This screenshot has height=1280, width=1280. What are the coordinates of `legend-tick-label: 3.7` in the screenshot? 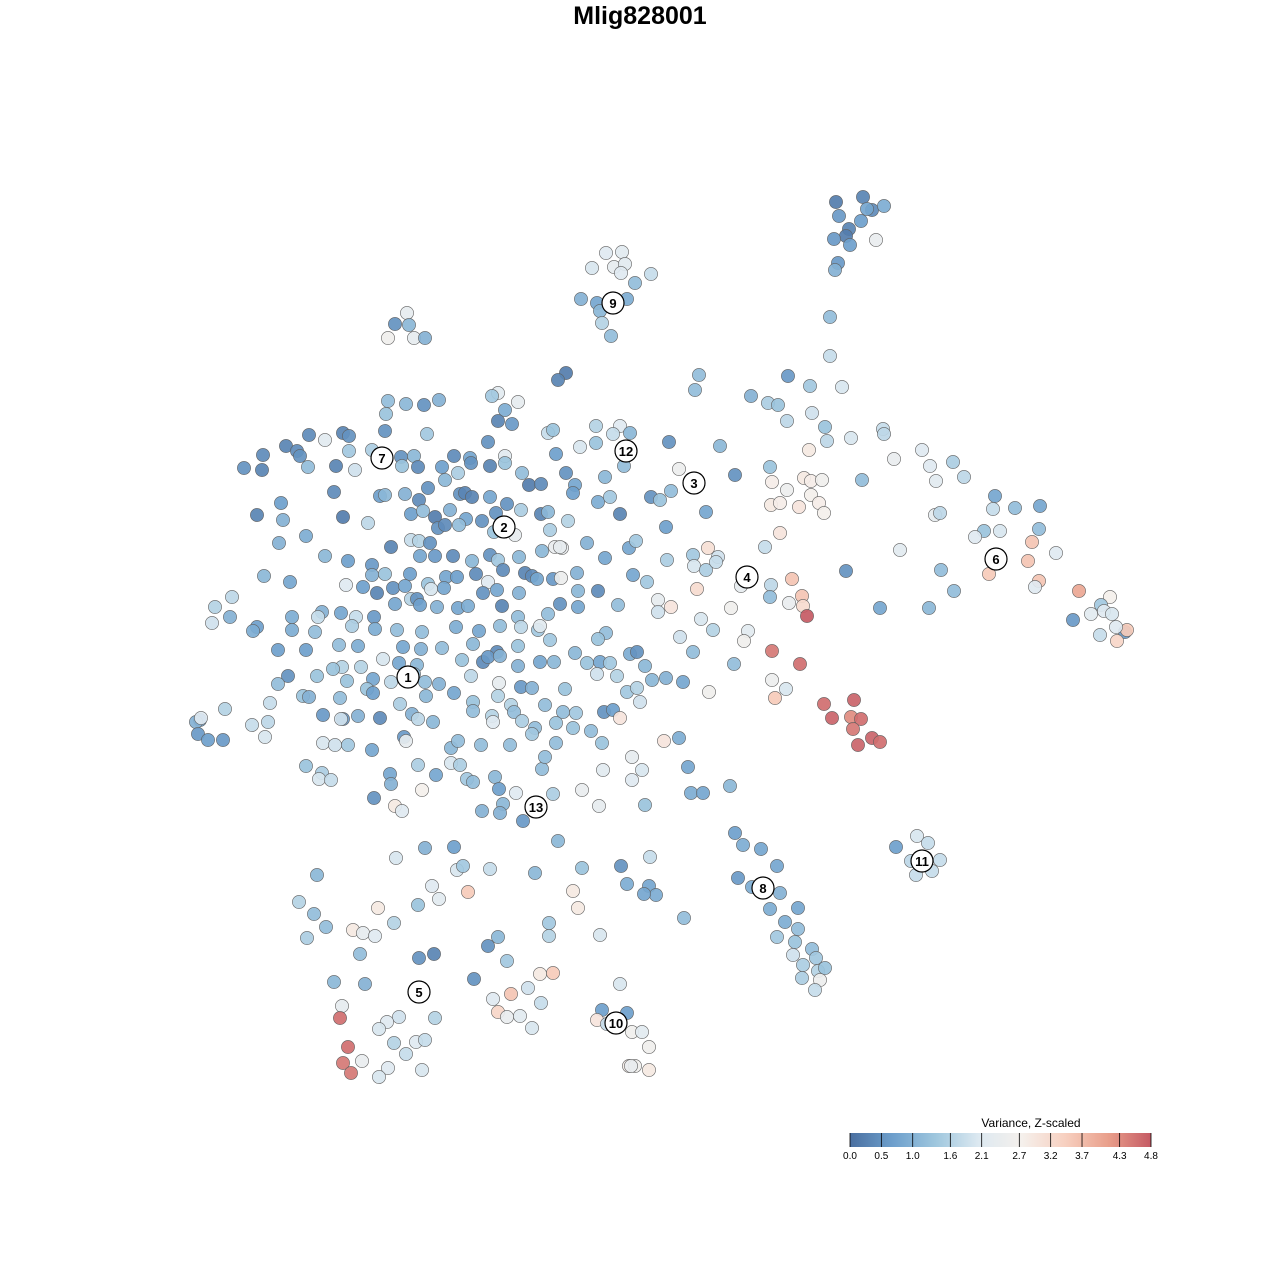 It's located at (1082, 1156).